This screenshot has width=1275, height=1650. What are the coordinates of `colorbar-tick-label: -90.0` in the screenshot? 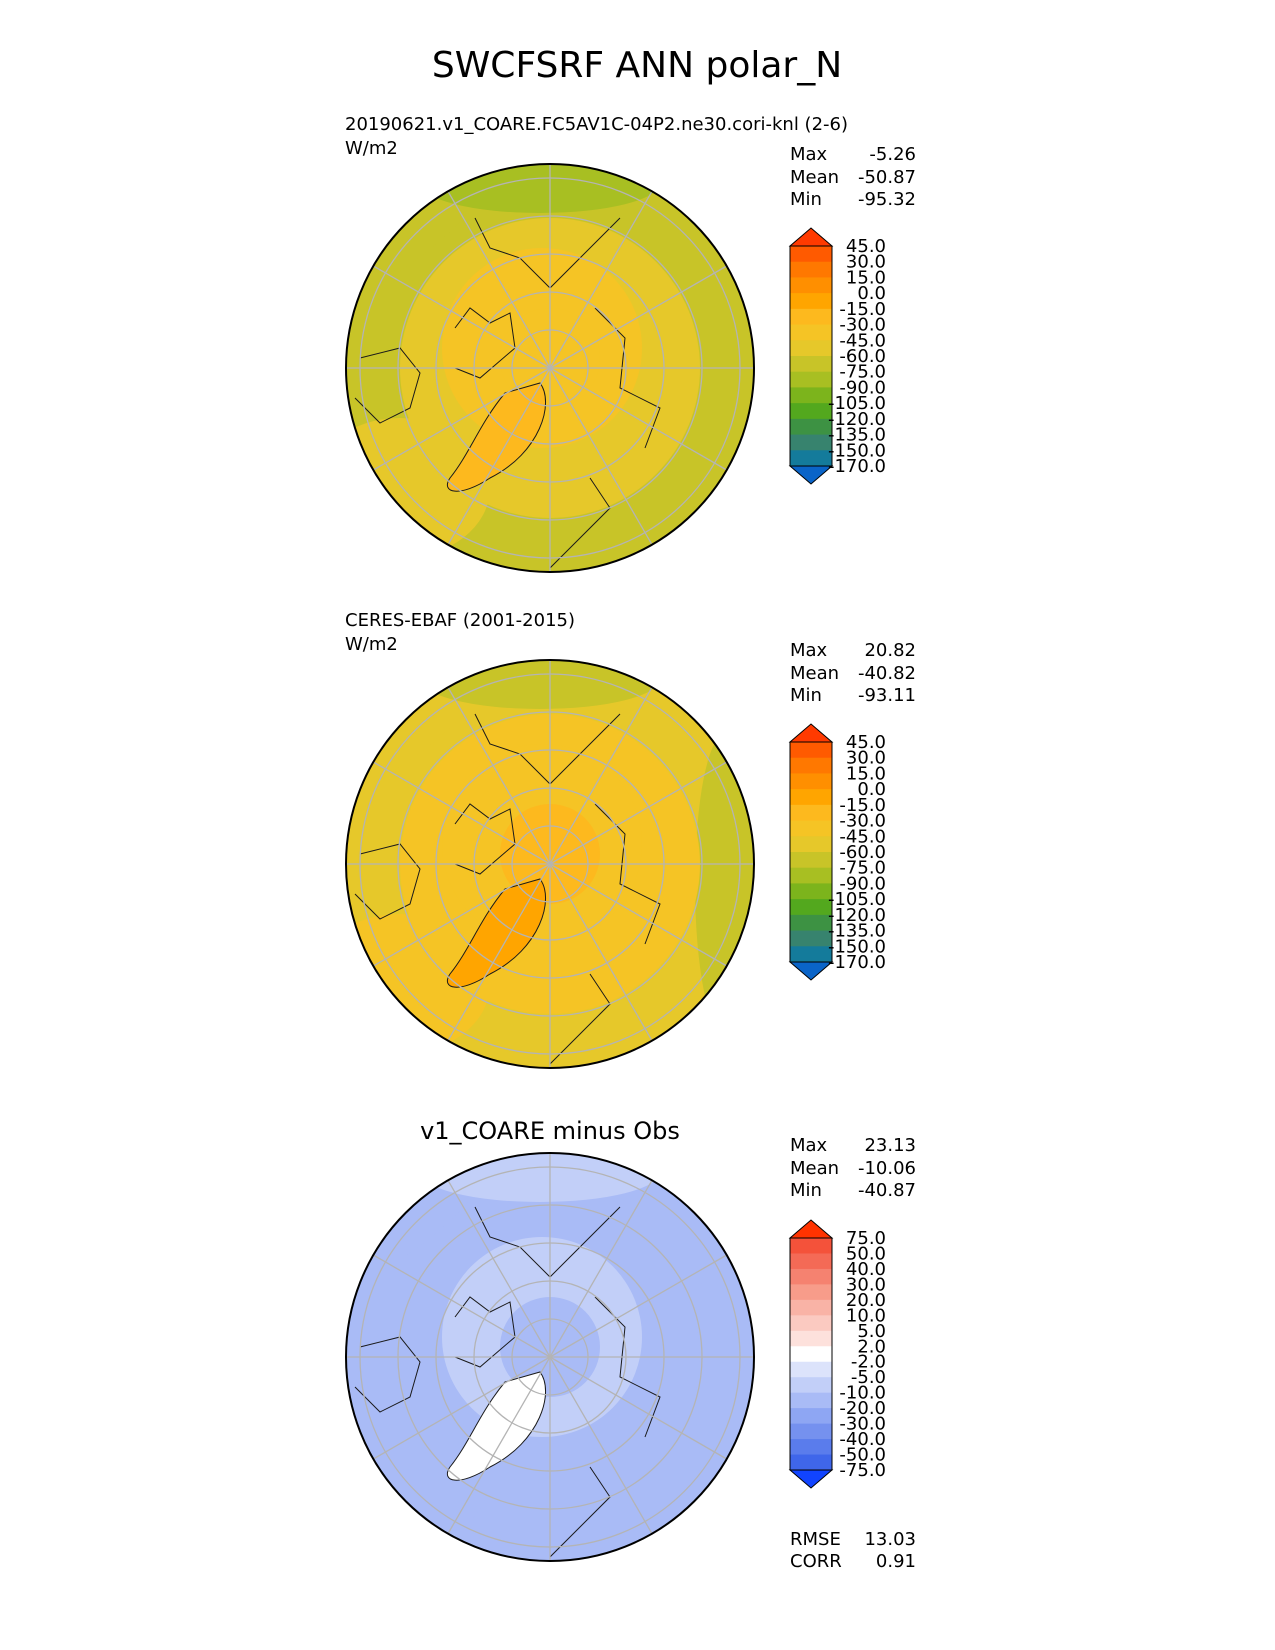 It's located at (862, 387).